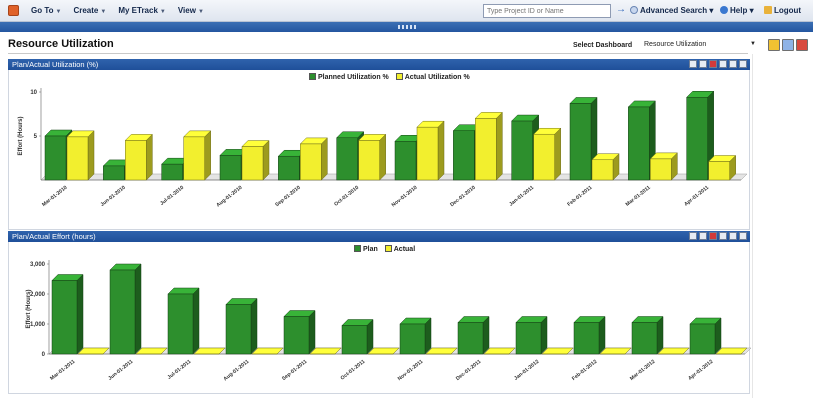 The height and width of the screenshot is (398, 813). I want to click on x-tick-label: Nov-01-2011, so click(411, 370).